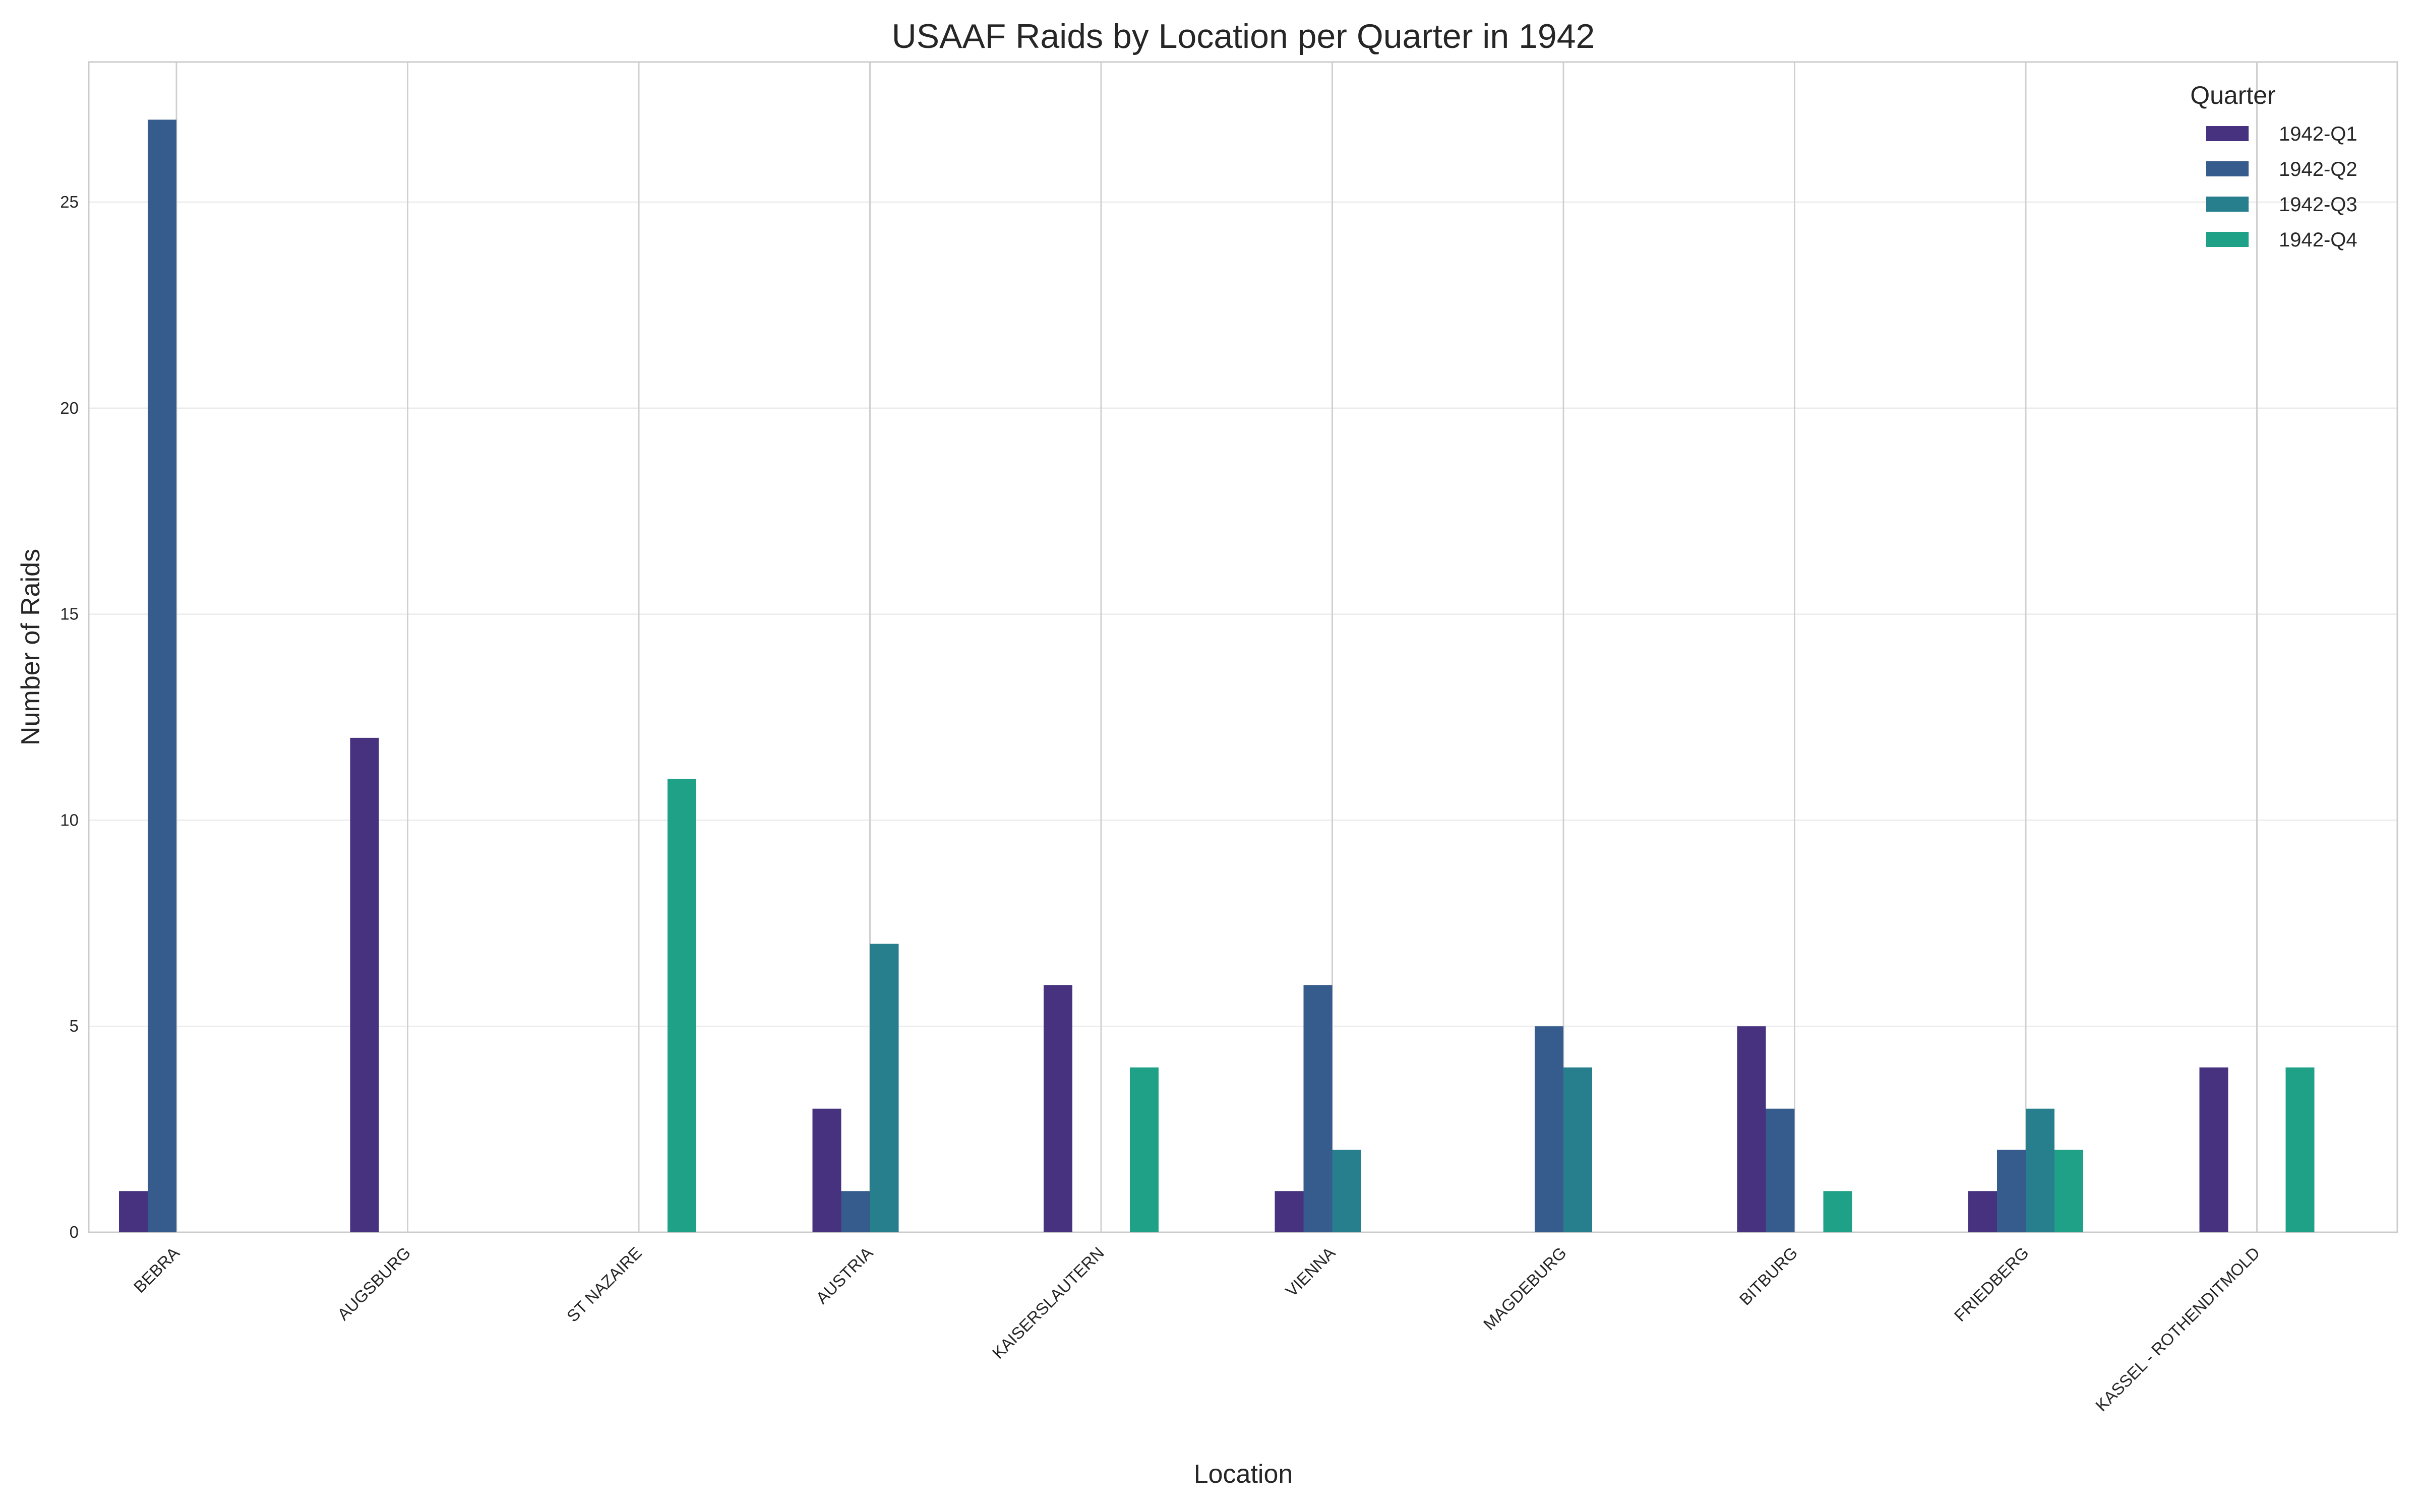 The image size is (2420, 1512). What do you see at coordinates (2227, 239) in the screenshot?
I see `legend-swatch-1942-Q4` at bounding box center [2227, 239].